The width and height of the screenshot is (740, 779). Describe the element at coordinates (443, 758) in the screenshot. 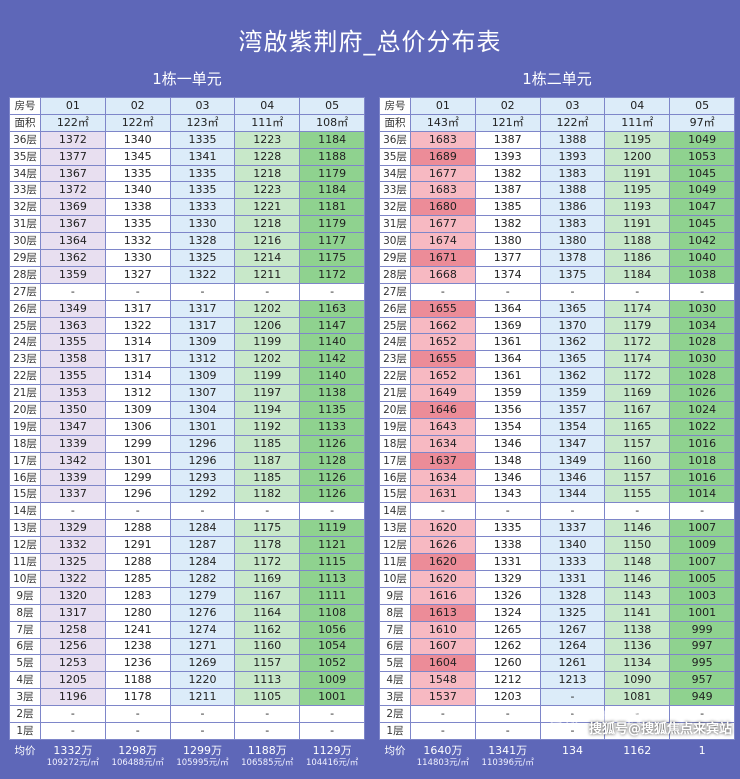

I see `average-cell: 1640万 114803元/㎡` at that location.